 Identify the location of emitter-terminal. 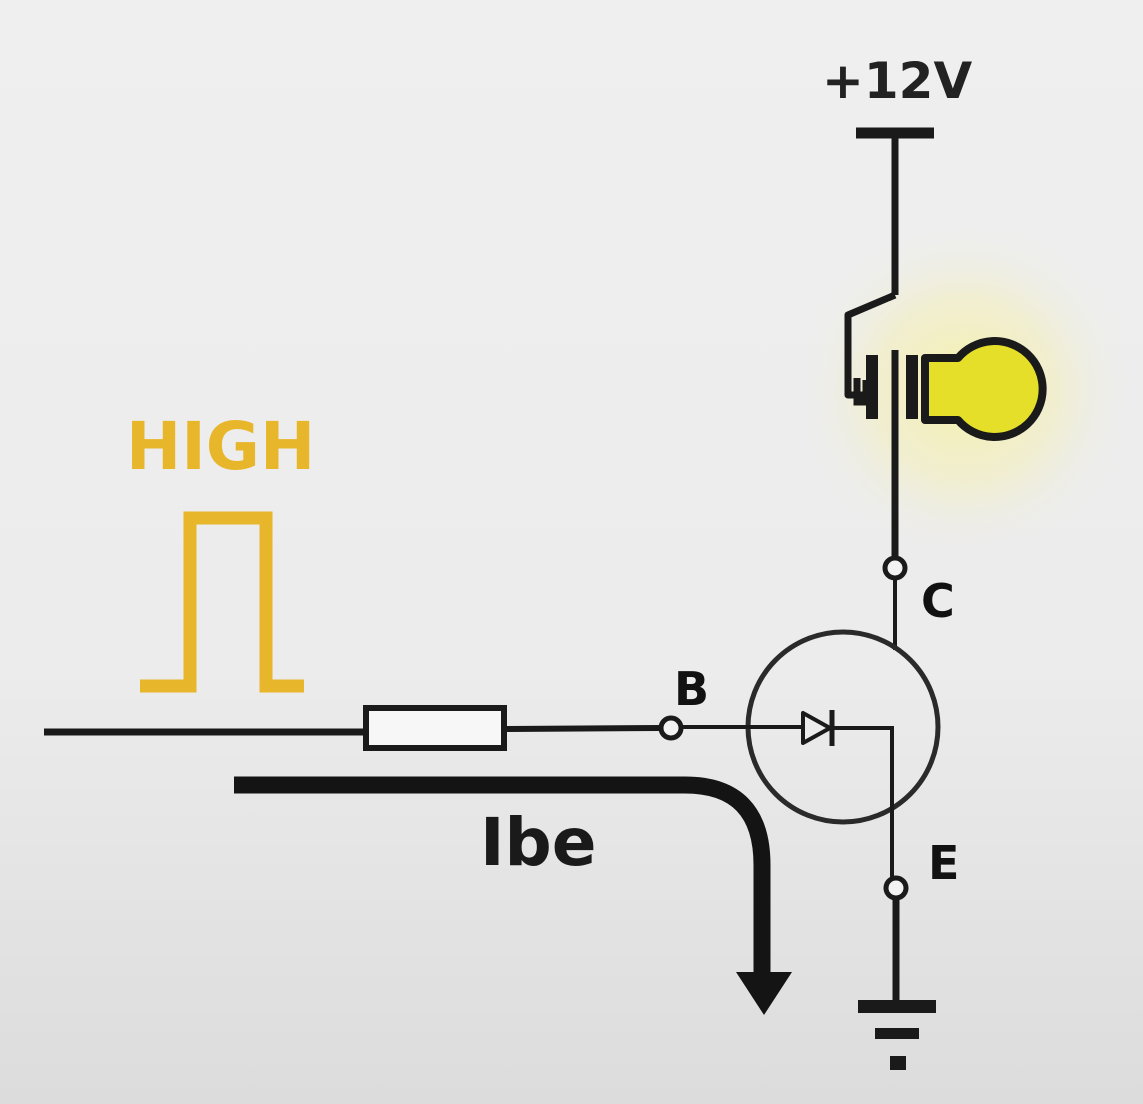
(896, 888).